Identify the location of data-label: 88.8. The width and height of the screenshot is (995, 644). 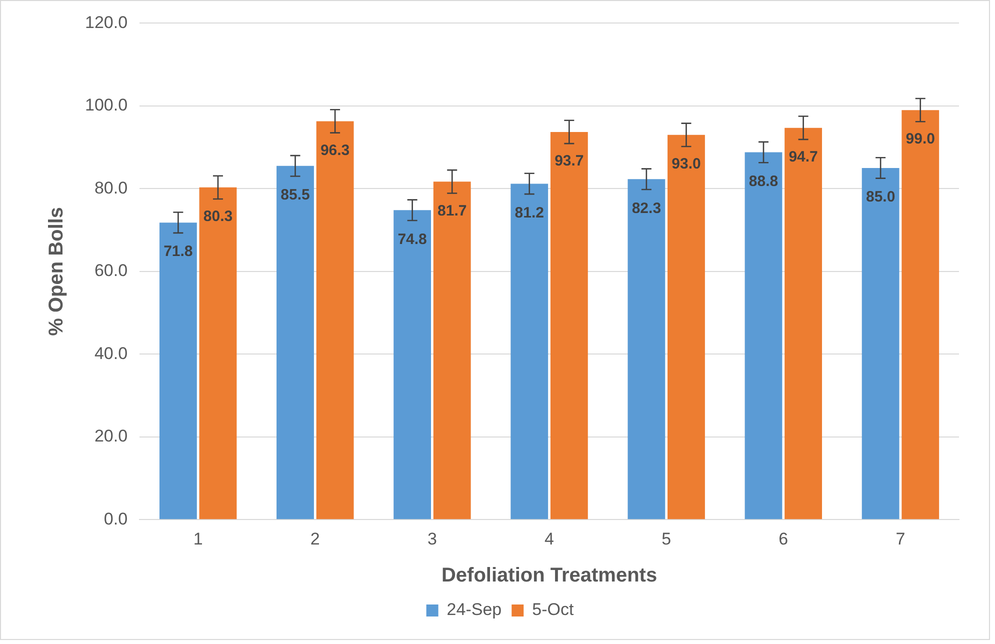
(763, 181).